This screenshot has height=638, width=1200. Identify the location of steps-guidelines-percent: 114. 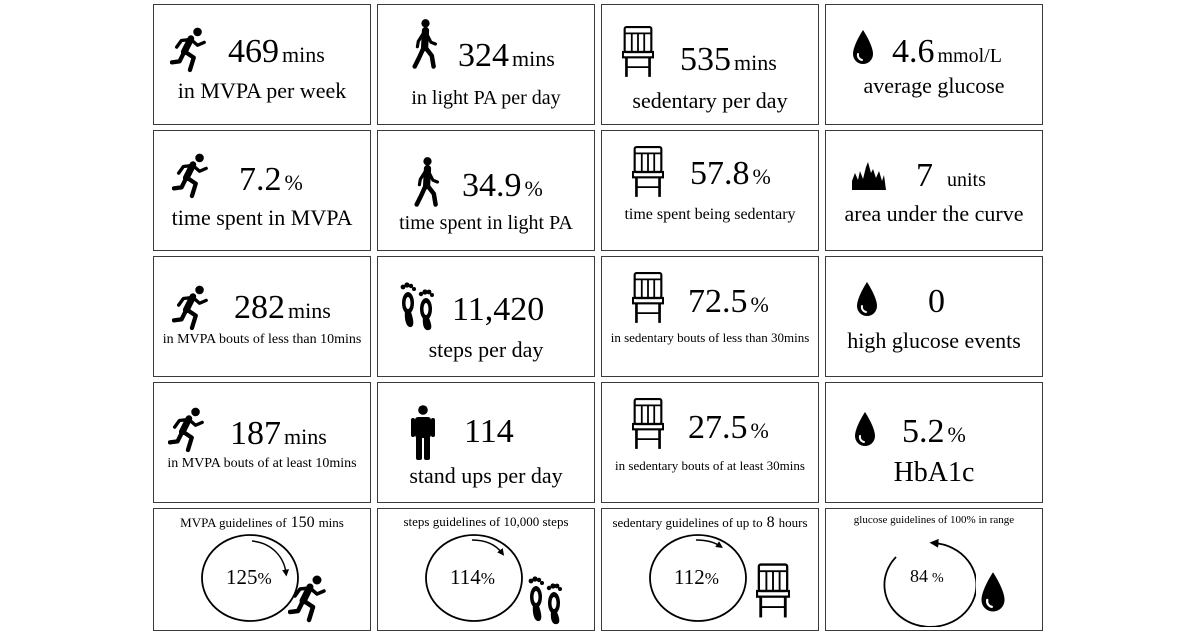
(465, 577).